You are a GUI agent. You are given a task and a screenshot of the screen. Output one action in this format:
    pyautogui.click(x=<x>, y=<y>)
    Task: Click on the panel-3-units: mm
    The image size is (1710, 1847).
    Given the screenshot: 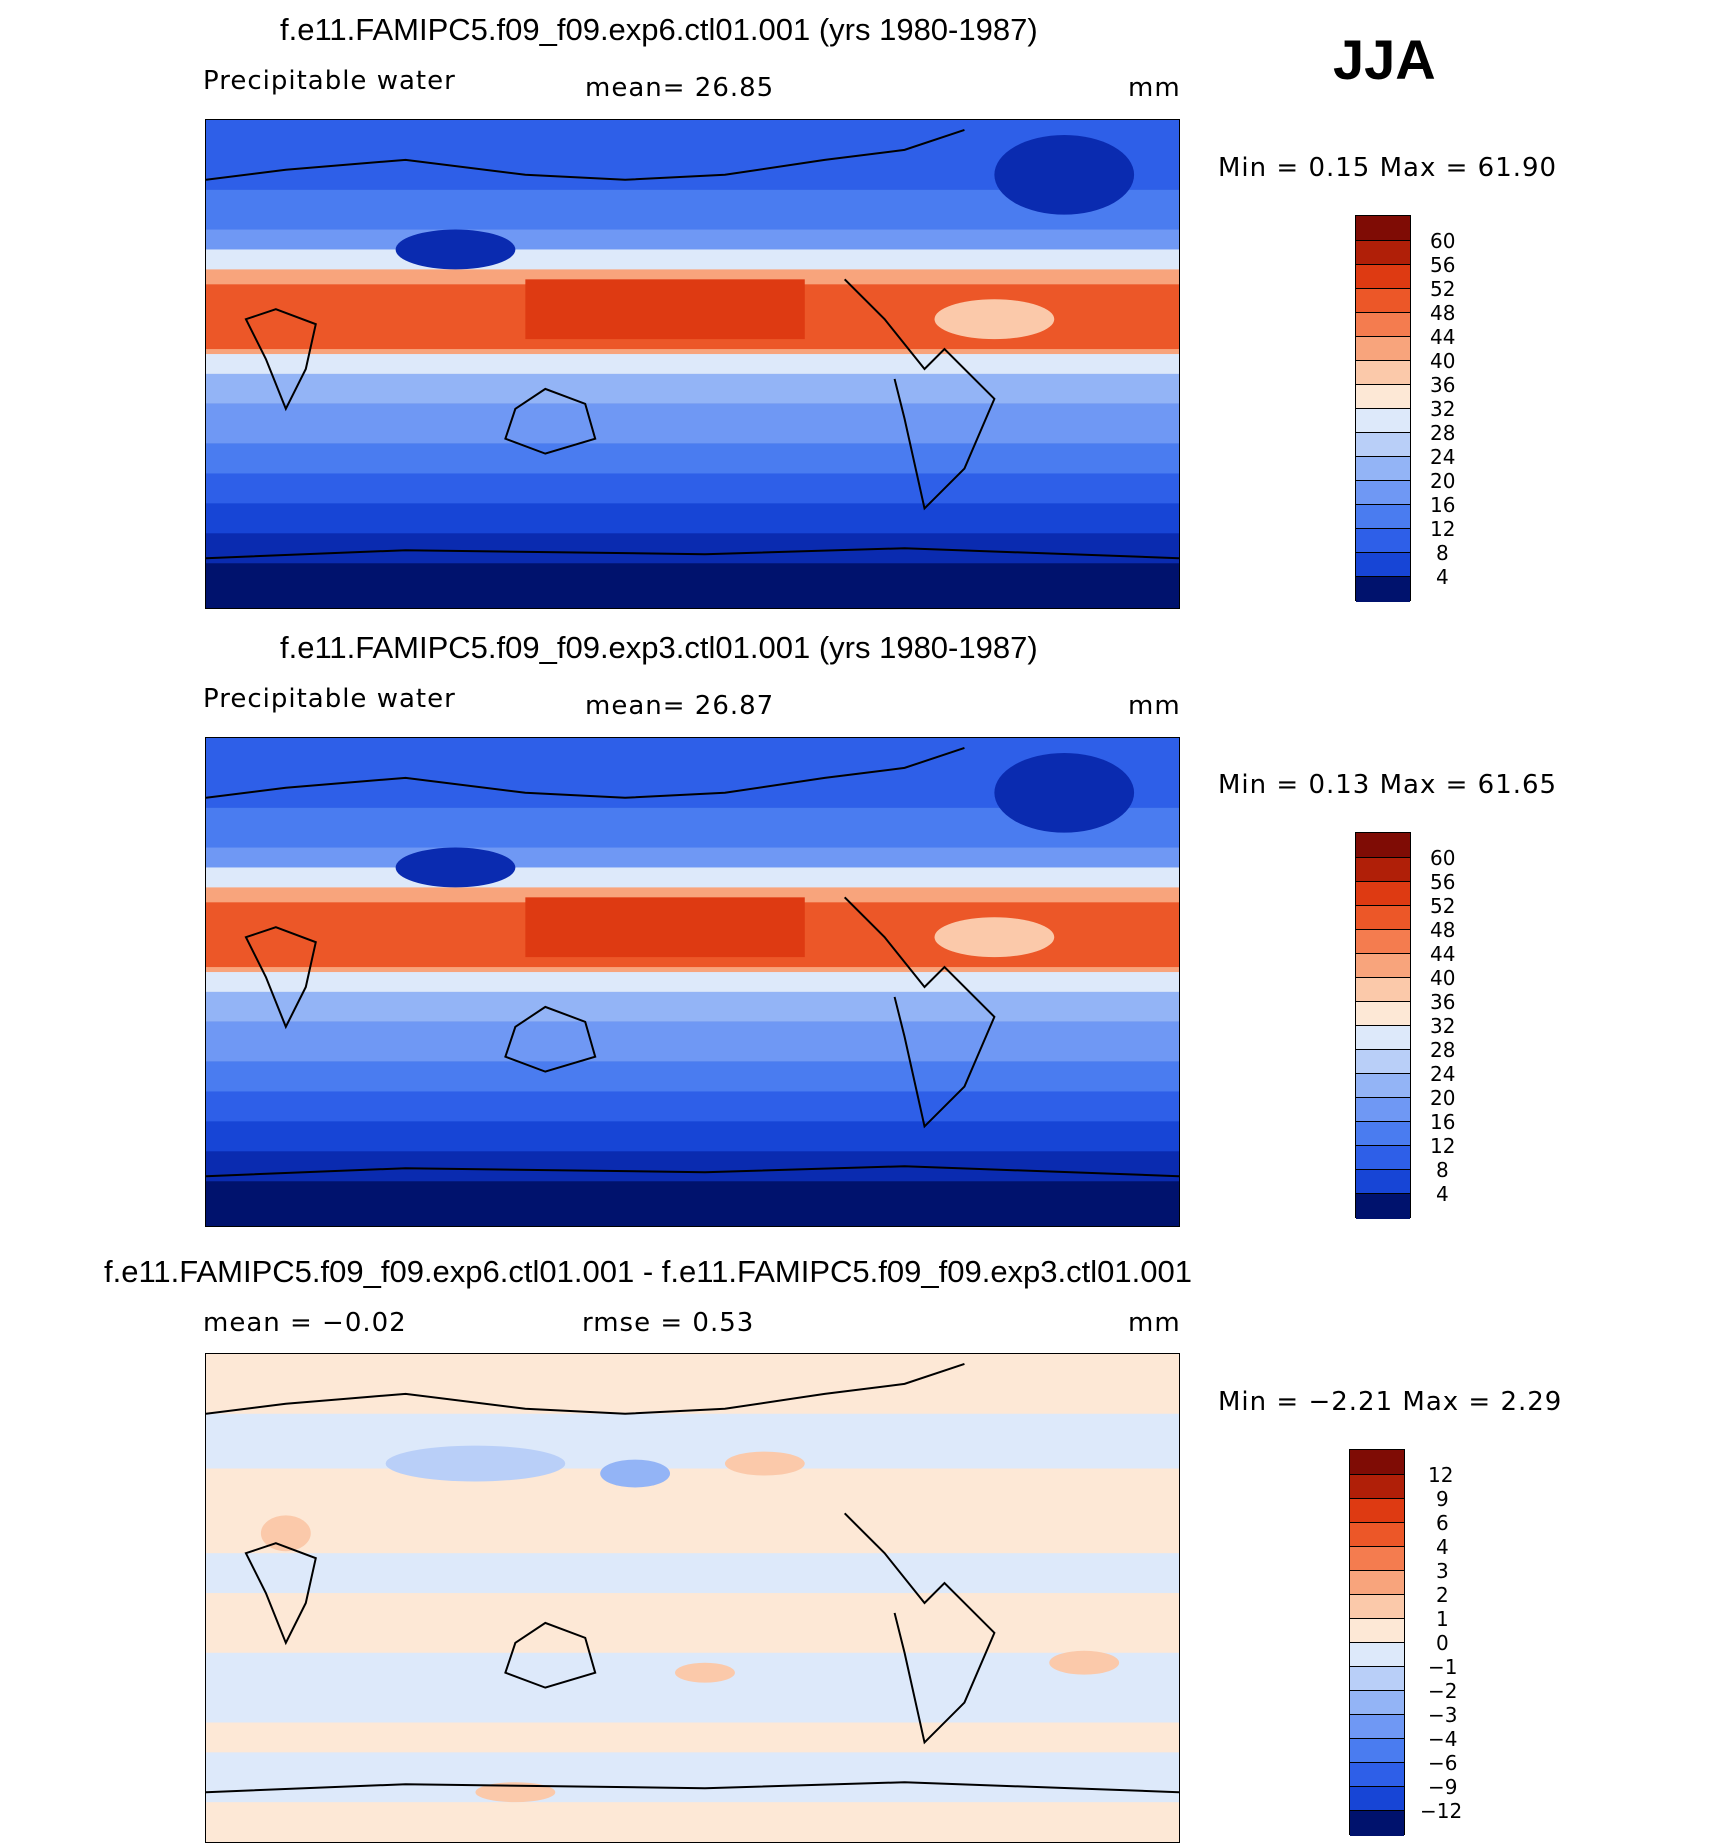 What is the action you would take?
    pyautogui.click(x=1154, y=1323)
    